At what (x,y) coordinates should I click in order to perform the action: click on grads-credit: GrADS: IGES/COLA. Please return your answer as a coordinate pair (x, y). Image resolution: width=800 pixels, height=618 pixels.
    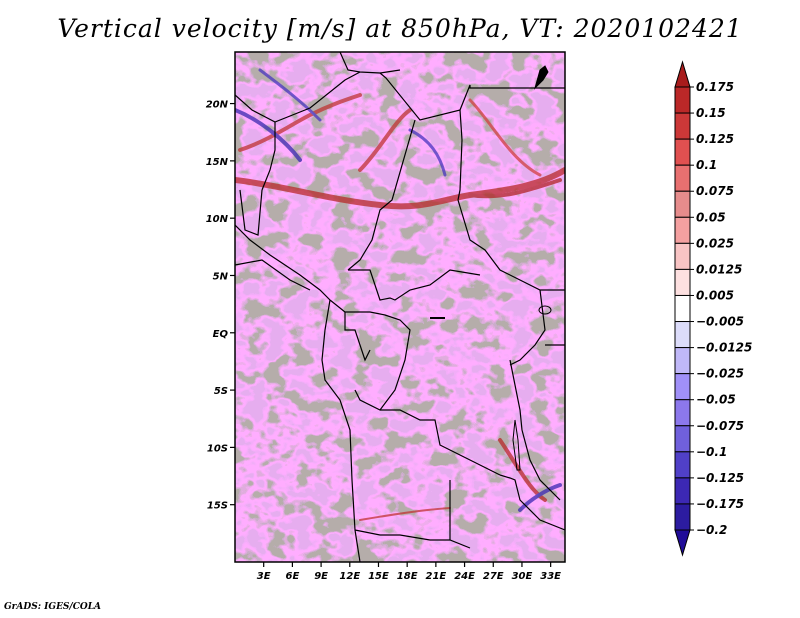
    Looking at the image, I should click on (53, 607).